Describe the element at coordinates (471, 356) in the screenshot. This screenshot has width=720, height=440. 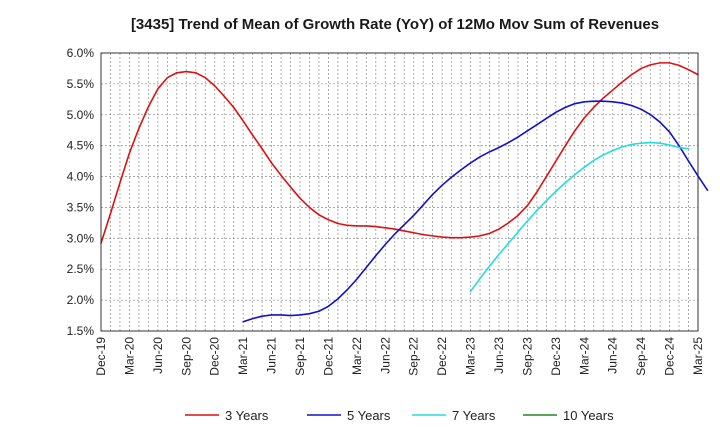
I see `x-tick-label: Mar-23` at that location.